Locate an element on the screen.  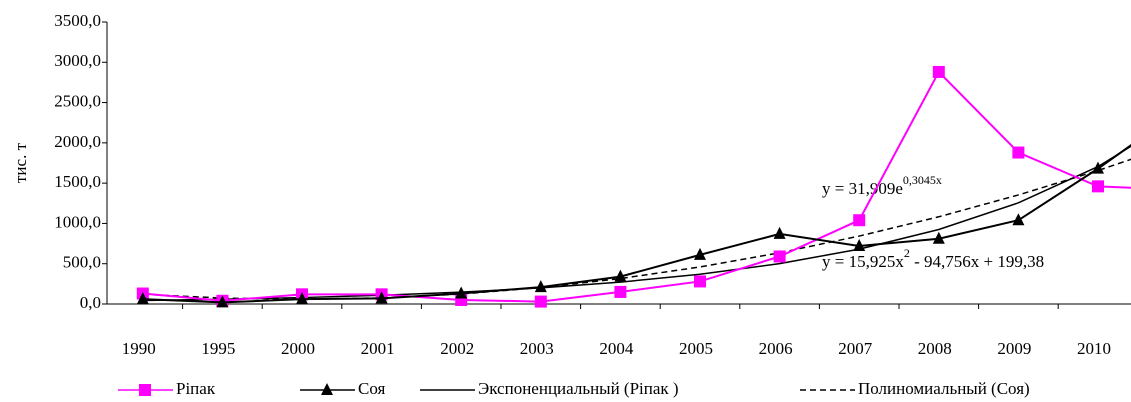
annotation-text: - 94,756x + 199,38 is located at coordinates (977, 261).